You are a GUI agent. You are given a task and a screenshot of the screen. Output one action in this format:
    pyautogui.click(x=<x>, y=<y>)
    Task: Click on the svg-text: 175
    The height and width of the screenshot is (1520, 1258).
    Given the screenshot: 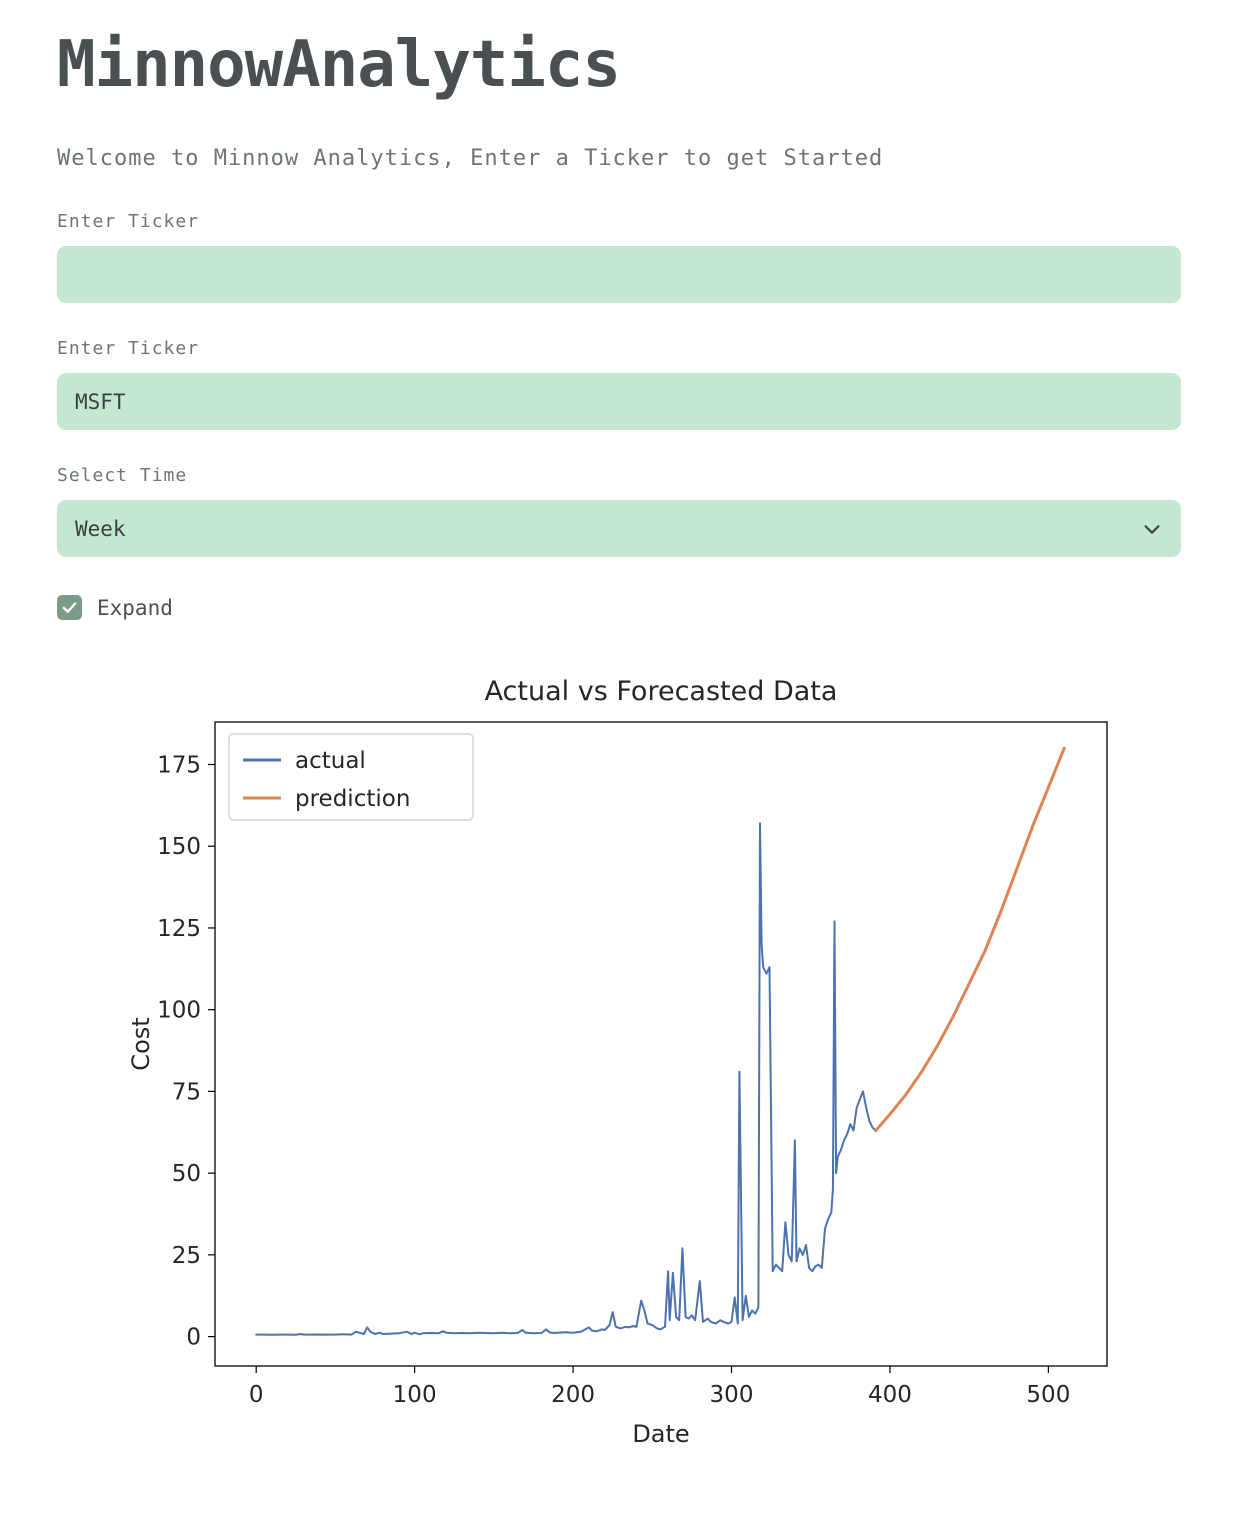 What is the action you would take?
    pyautogui.click(x=179, y=765)
    